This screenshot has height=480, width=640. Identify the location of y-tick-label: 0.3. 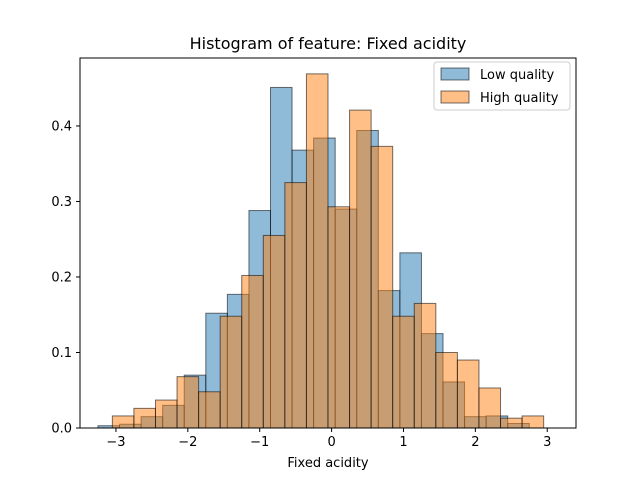
(61, 202).